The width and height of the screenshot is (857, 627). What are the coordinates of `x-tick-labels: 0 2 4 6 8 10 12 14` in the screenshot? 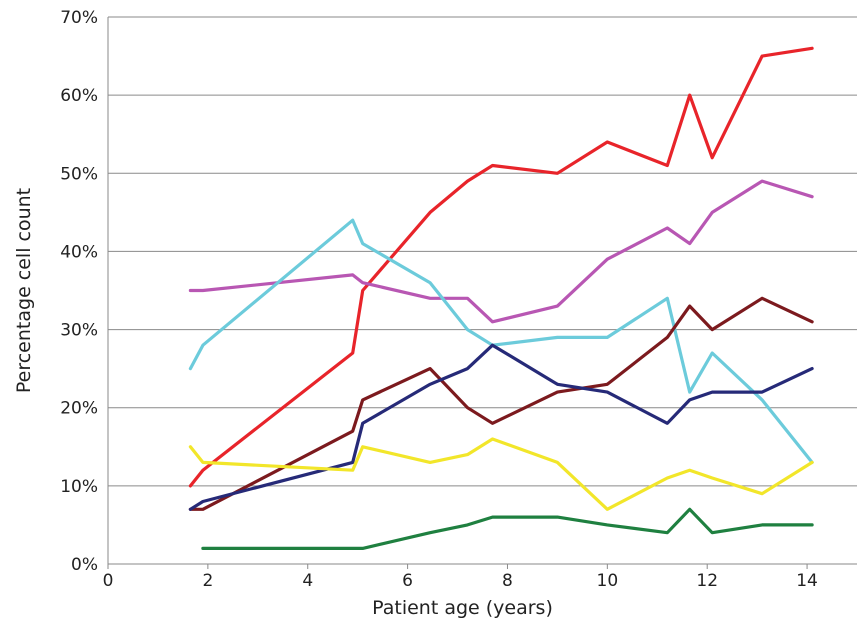 It's located at (460, 577).